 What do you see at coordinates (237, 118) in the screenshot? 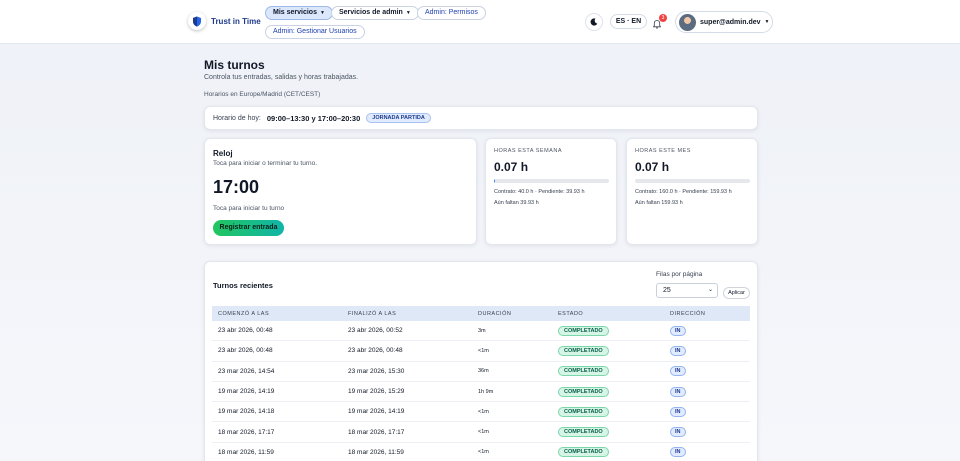
I see `schedule-label: Horario de hoy:` at bounding box center [237, 118].